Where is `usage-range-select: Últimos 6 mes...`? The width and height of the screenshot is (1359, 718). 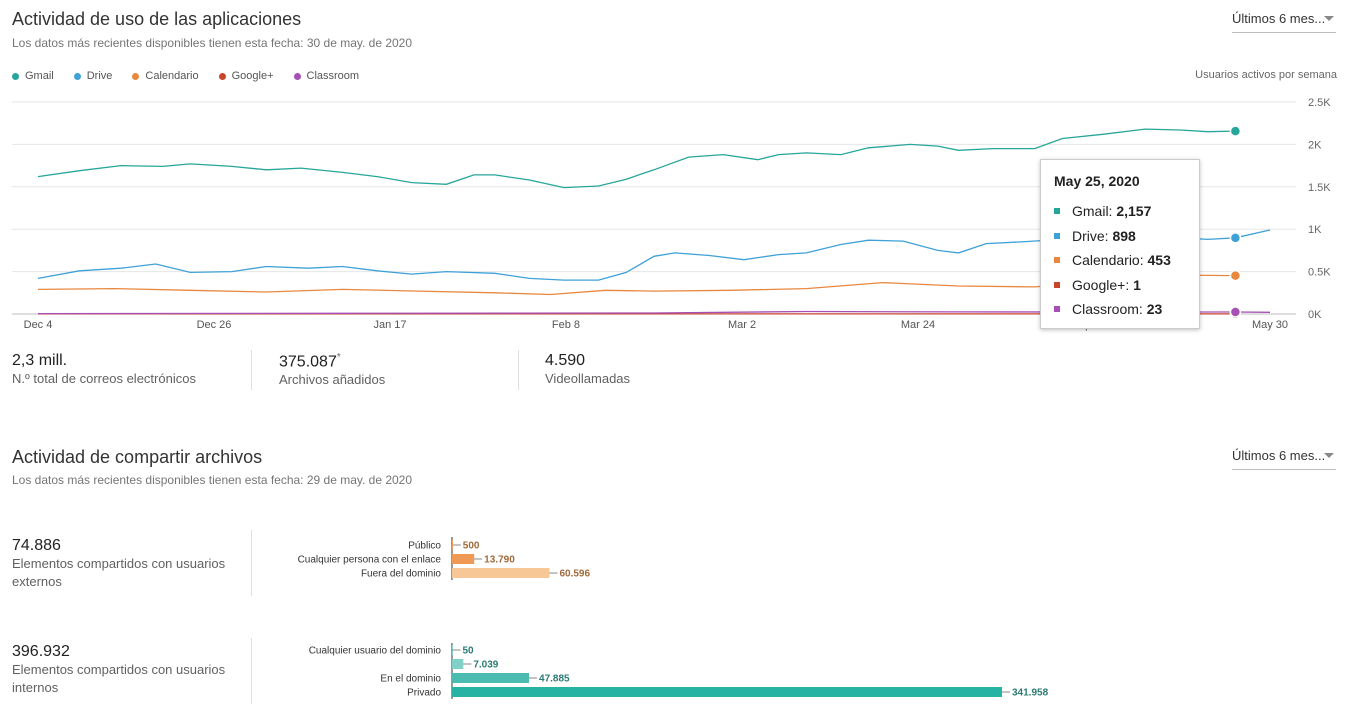
usage-range-select: Últimos 6 mes... is located at coordinates (1284, 22).